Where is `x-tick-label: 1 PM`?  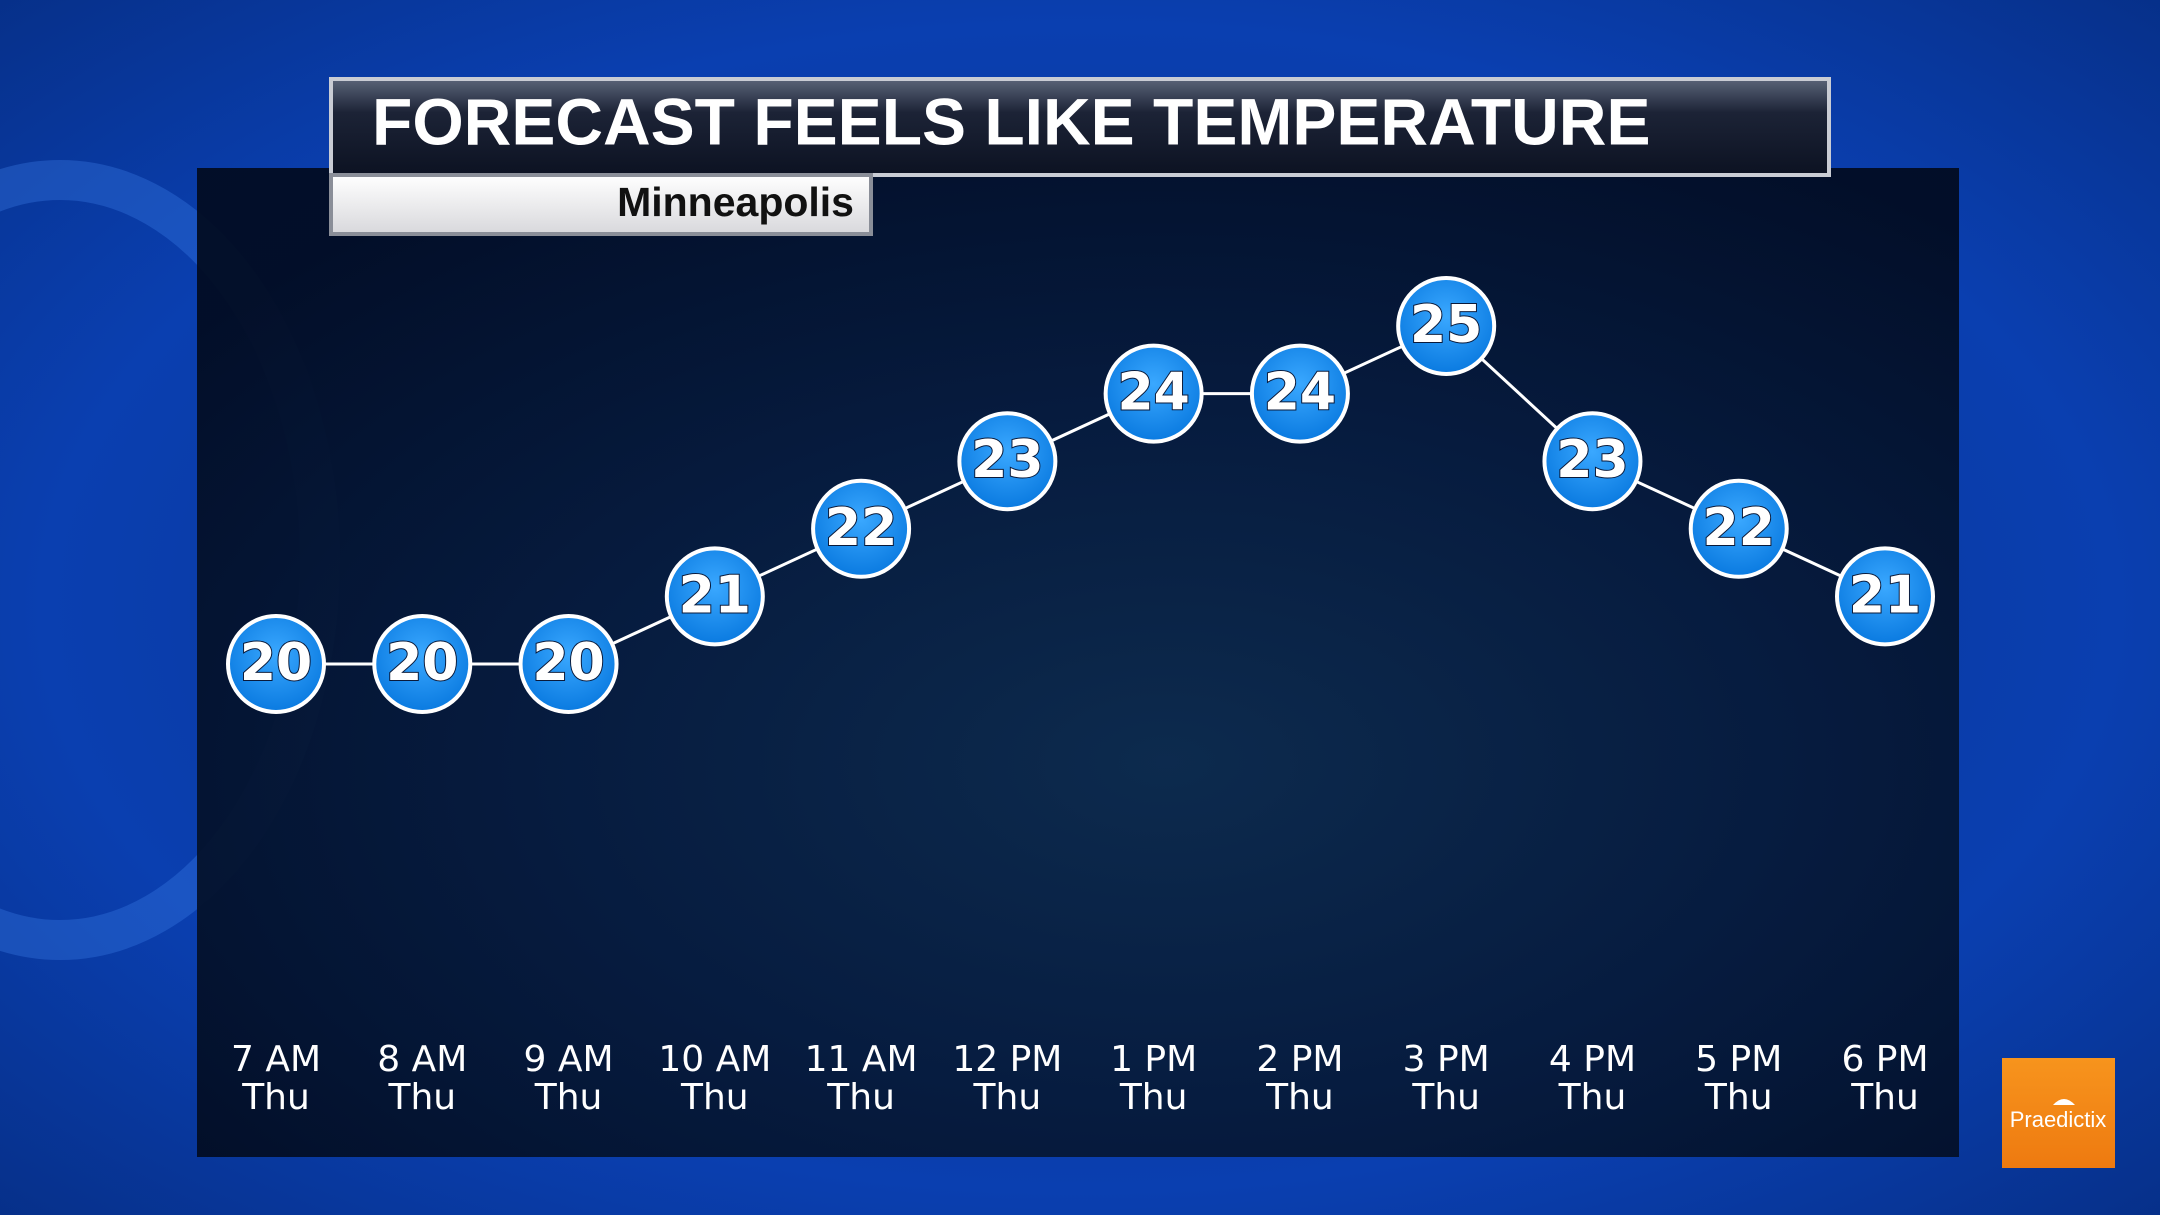 x-tick-label: 1 PM is located at coordinates (1153, 1059).